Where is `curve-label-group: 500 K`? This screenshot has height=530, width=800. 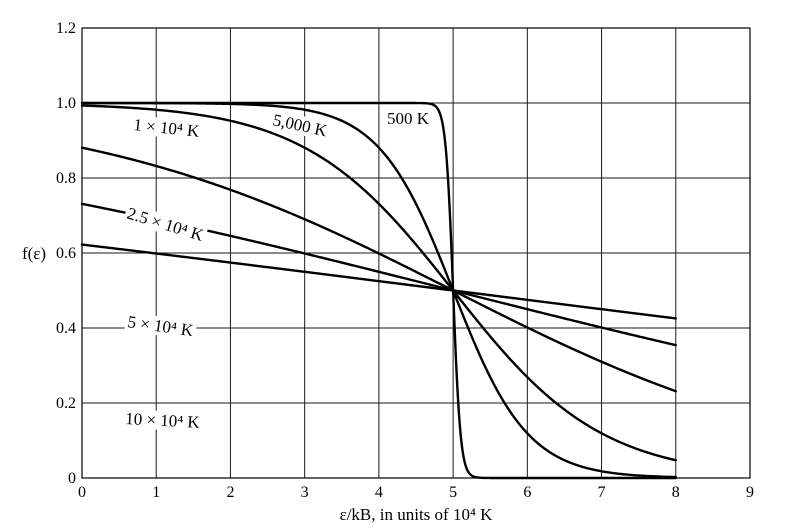 curve-label-group: 500 K is located at coordinates (408, 118).